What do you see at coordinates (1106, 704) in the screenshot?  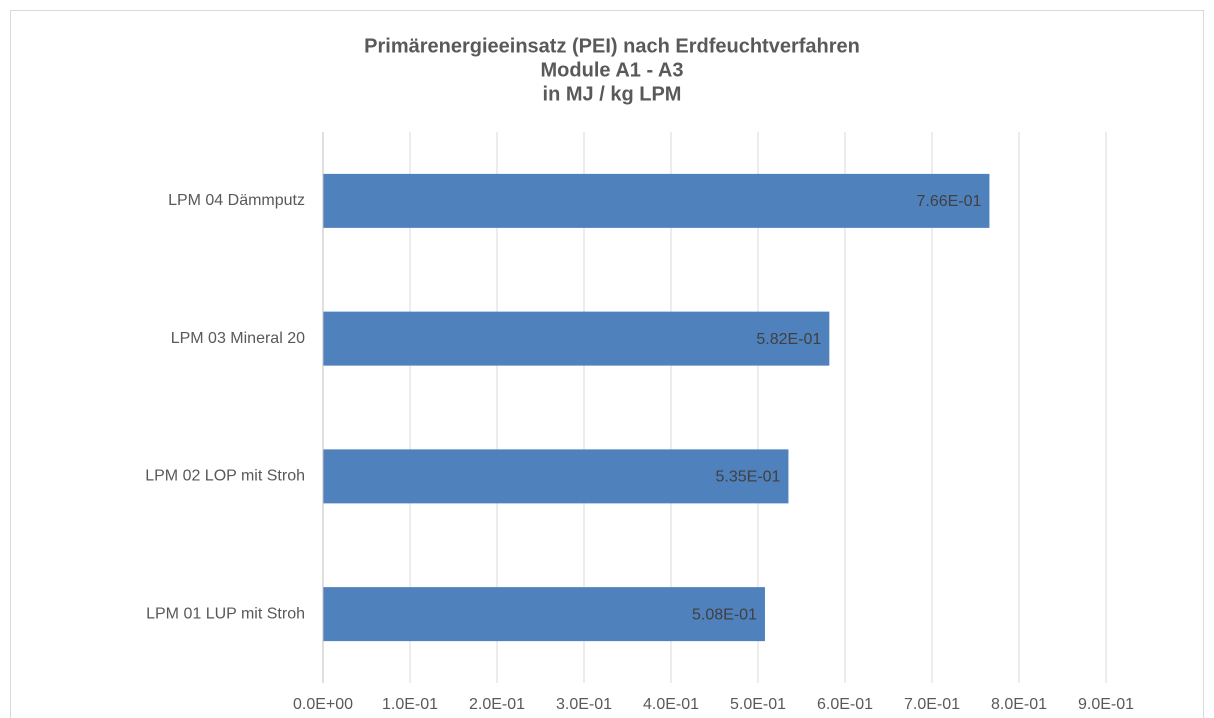 I see `x-tick-label: 9.0E-01` at bounding box center [1106, 704].